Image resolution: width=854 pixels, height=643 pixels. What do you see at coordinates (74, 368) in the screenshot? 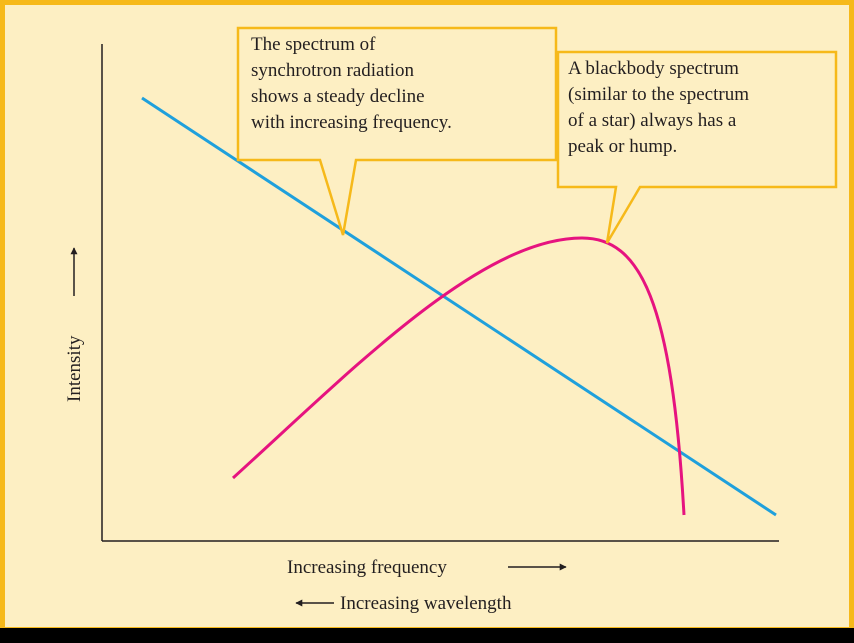
I see `y-axis-label: Intensity` at bounding box center [74, 368].